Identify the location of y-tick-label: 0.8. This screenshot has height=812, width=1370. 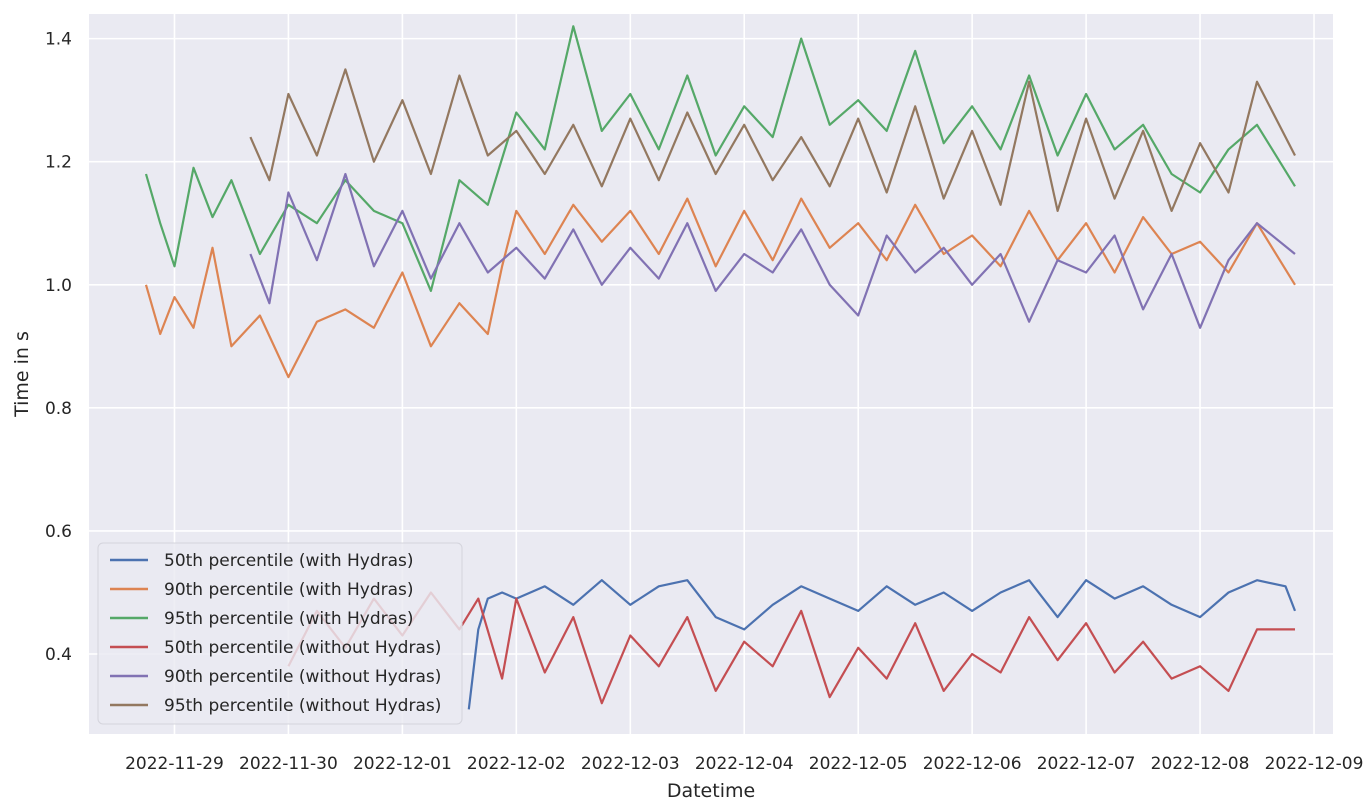
(58, 409).